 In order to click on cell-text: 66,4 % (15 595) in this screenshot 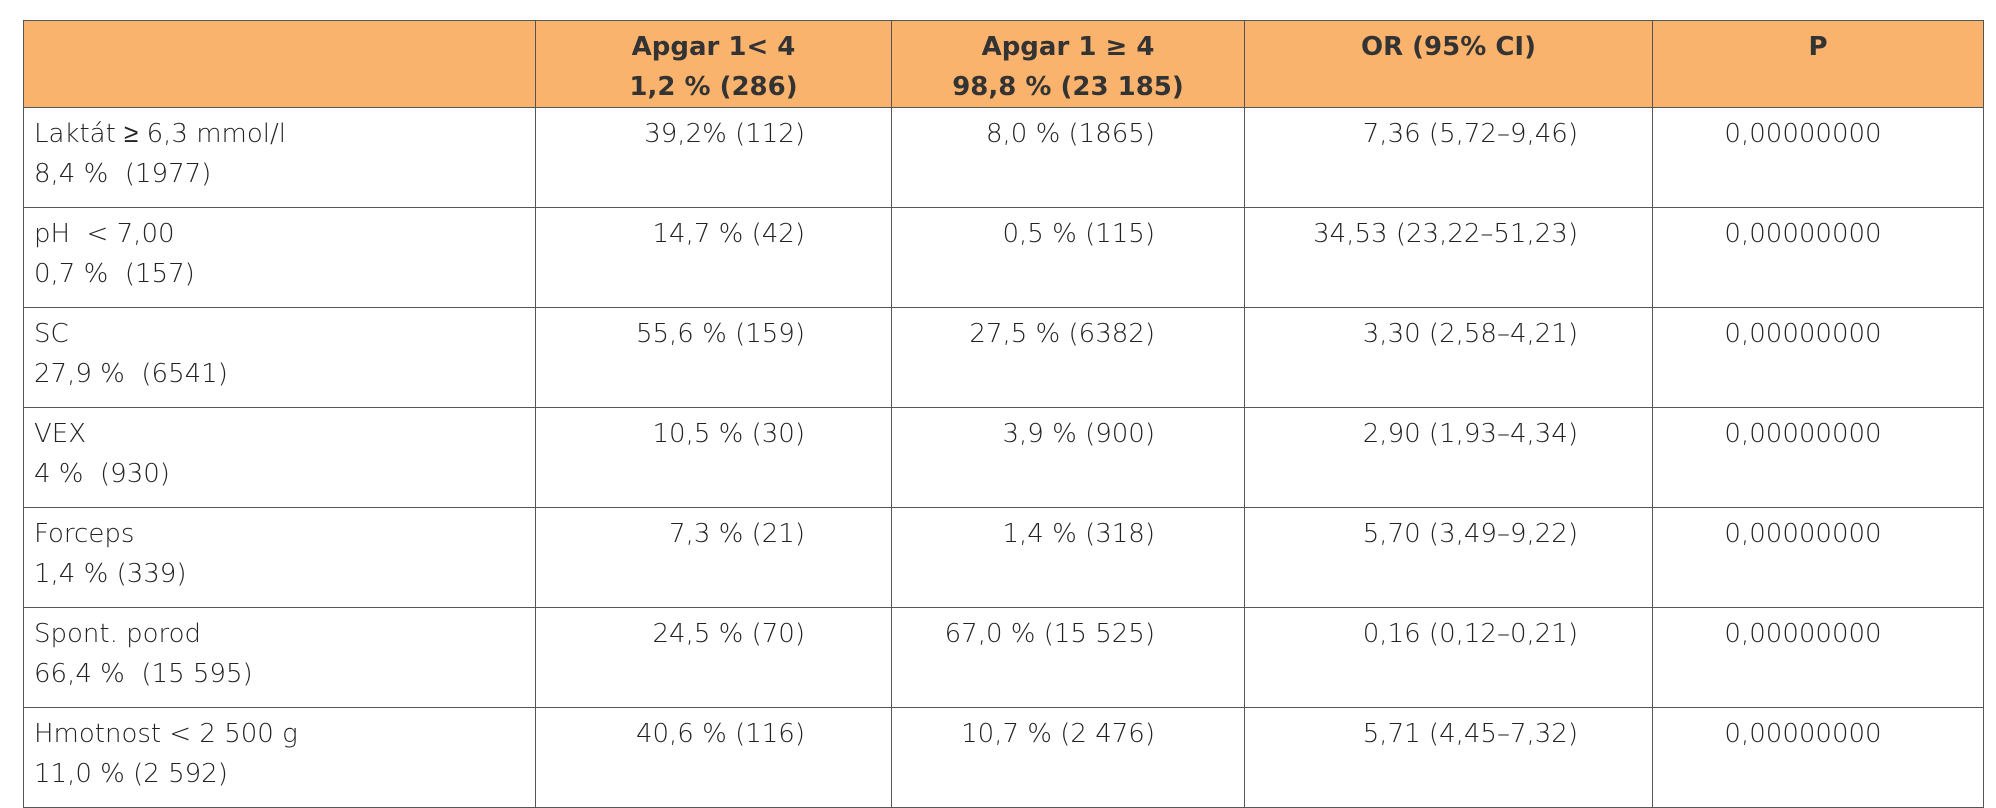, I will do `click(143, 674)`.